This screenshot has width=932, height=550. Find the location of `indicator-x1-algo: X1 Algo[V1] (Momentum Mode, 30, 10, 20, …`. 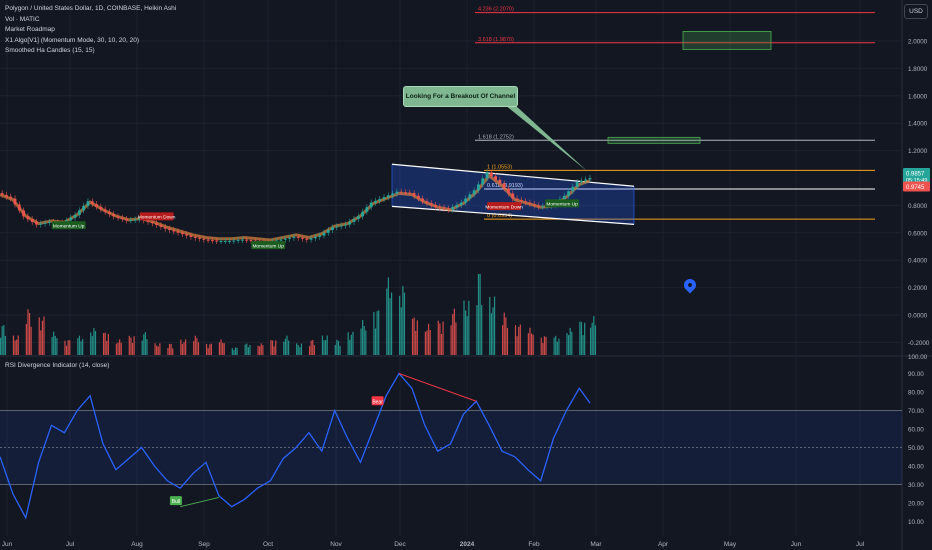

indicator-x1-algo: X1 Algo[V1] (Momentum Mode, 30, 10, 20, … is located at coordinates (72, 40).